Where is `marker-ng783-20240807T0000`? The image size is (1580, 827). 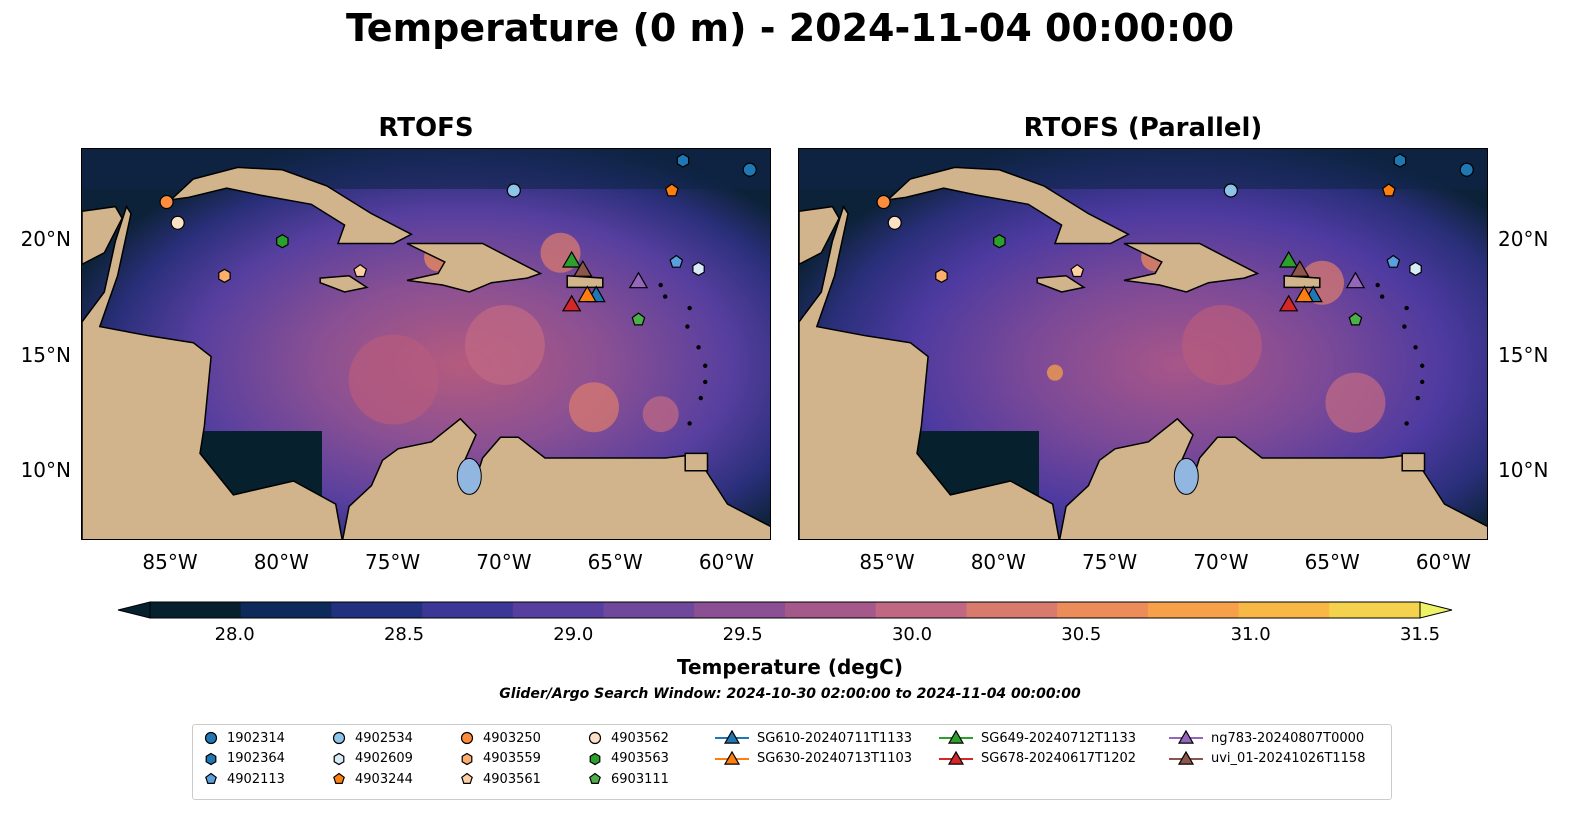
marker-ng783-20240807T0000 is located at coordinates (1355, 280).